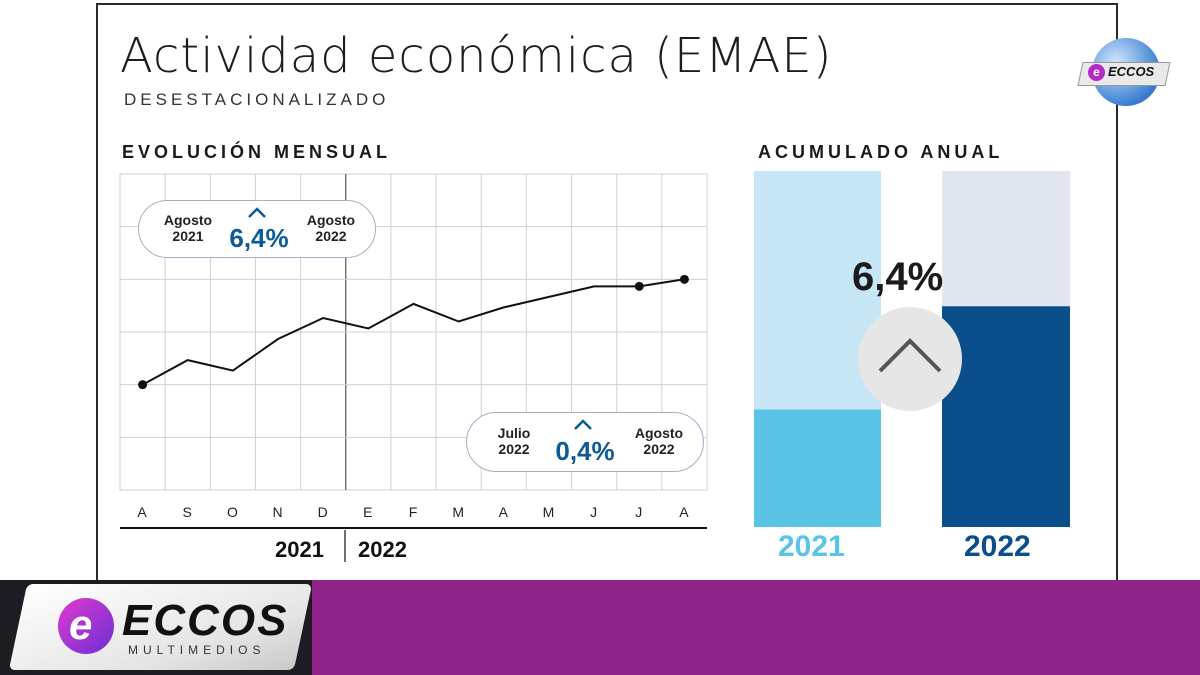 This screenshot has height=675, width=1200. I want to click on footer-logo, so click(156, 627).